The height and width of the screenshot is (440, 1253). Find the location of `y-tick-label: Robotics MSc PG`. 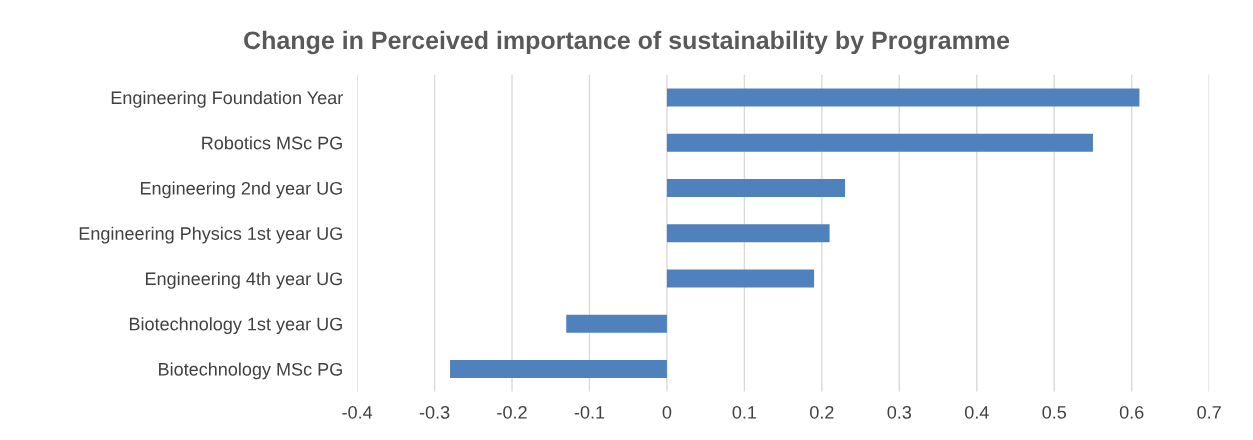

y-tick-label: Robotics MSc PG is located at coordinates (272, 143).